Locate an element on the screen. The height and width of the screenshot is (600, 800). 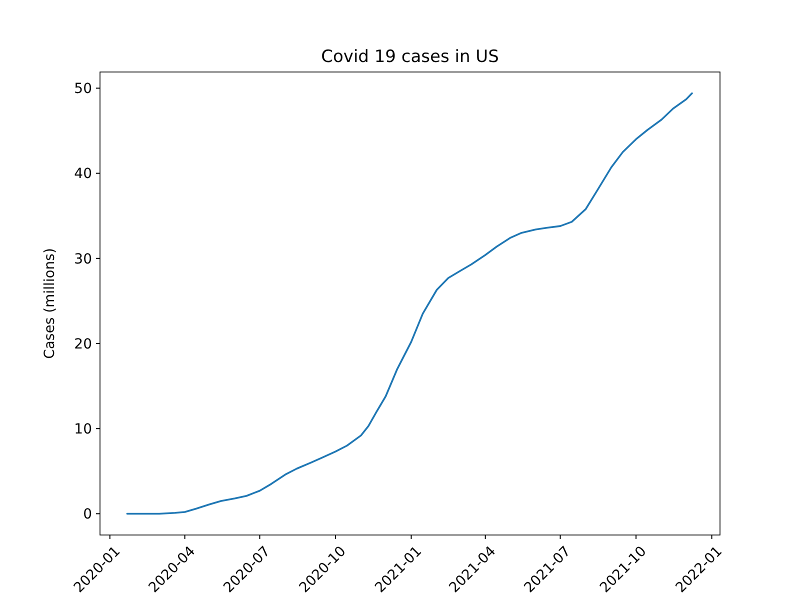
y-axis-title: Cases (millions) is located at coordinates (50, 303).